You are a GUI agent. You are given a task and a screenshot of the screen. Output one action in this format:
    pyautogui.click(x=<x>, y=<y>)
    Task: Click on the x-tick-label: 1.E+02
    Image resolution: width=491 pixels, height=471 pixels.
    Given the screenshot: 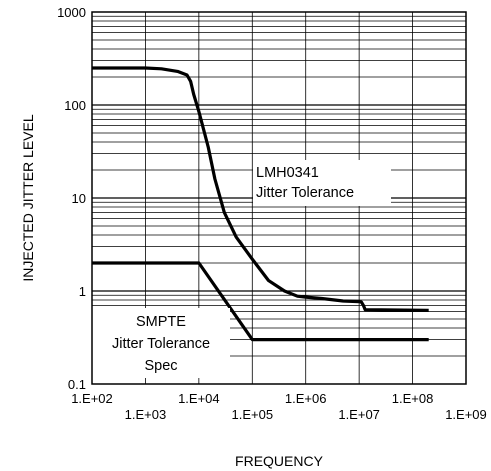 What is the action you would take?
    pyautogui.click(x=92, y=398)
    